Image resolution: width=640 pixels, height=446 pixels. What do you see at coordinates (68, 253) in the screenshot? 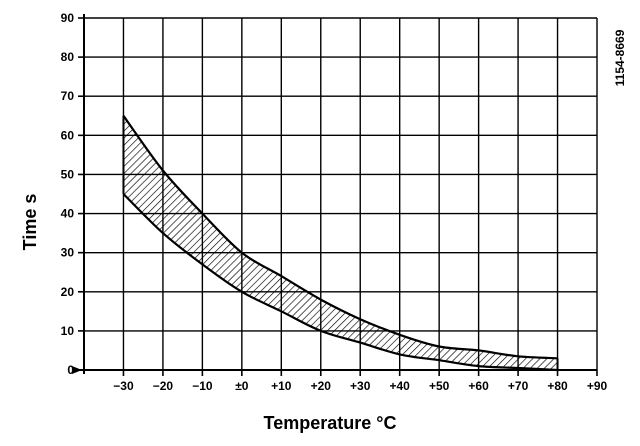
I see `y-tick-label: 30` at bounding box center [68, 253].